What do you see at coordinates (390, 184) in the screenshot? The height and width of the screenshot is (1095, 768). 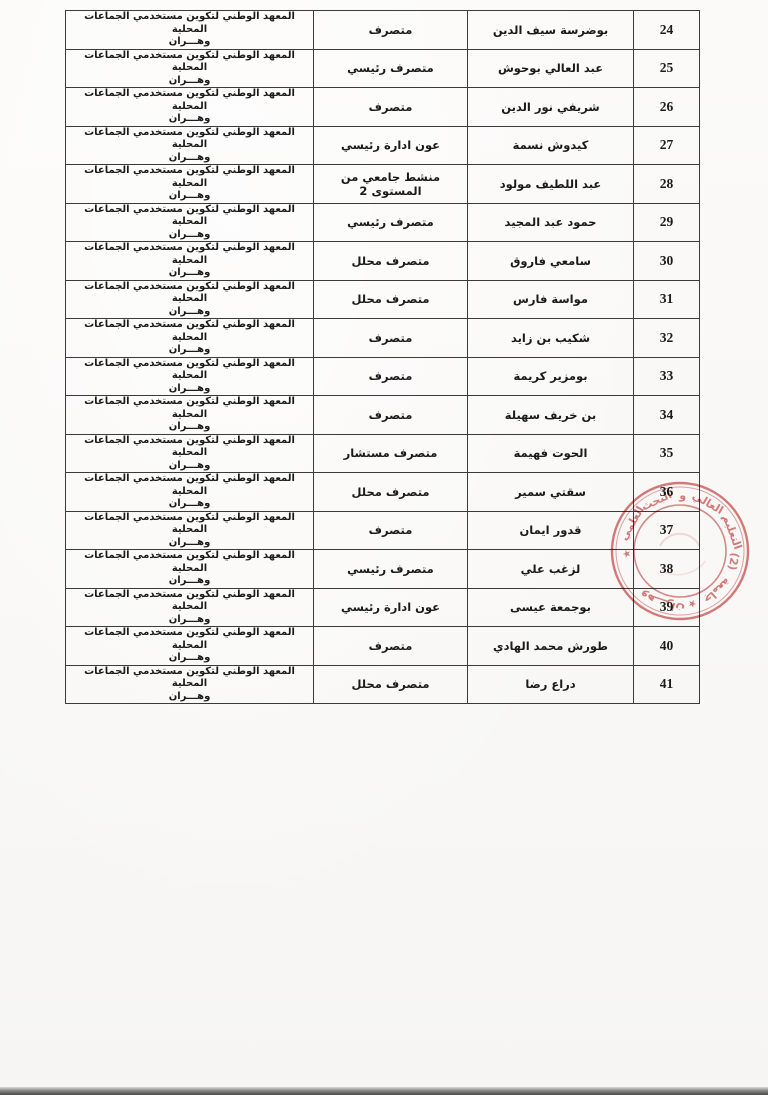 I see `cell-grade-title: منشط جامعي من المستوى 2` at bounding box center [390, 184].